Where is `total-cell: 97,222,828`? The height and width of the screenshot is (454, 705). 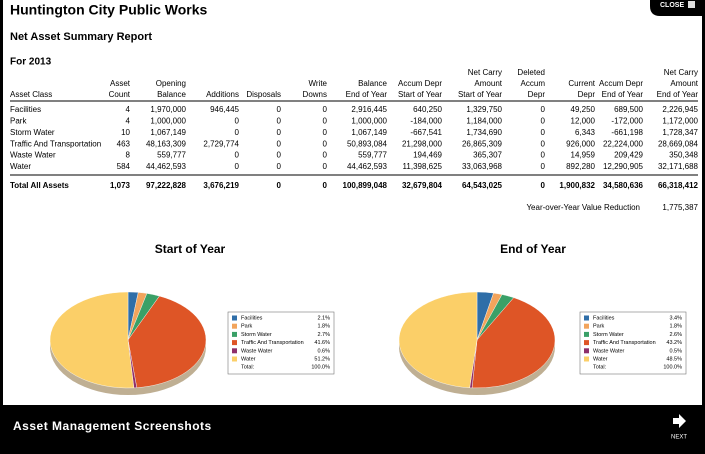
total-cell: 97,222,828 is located at coordinates (166, 185).